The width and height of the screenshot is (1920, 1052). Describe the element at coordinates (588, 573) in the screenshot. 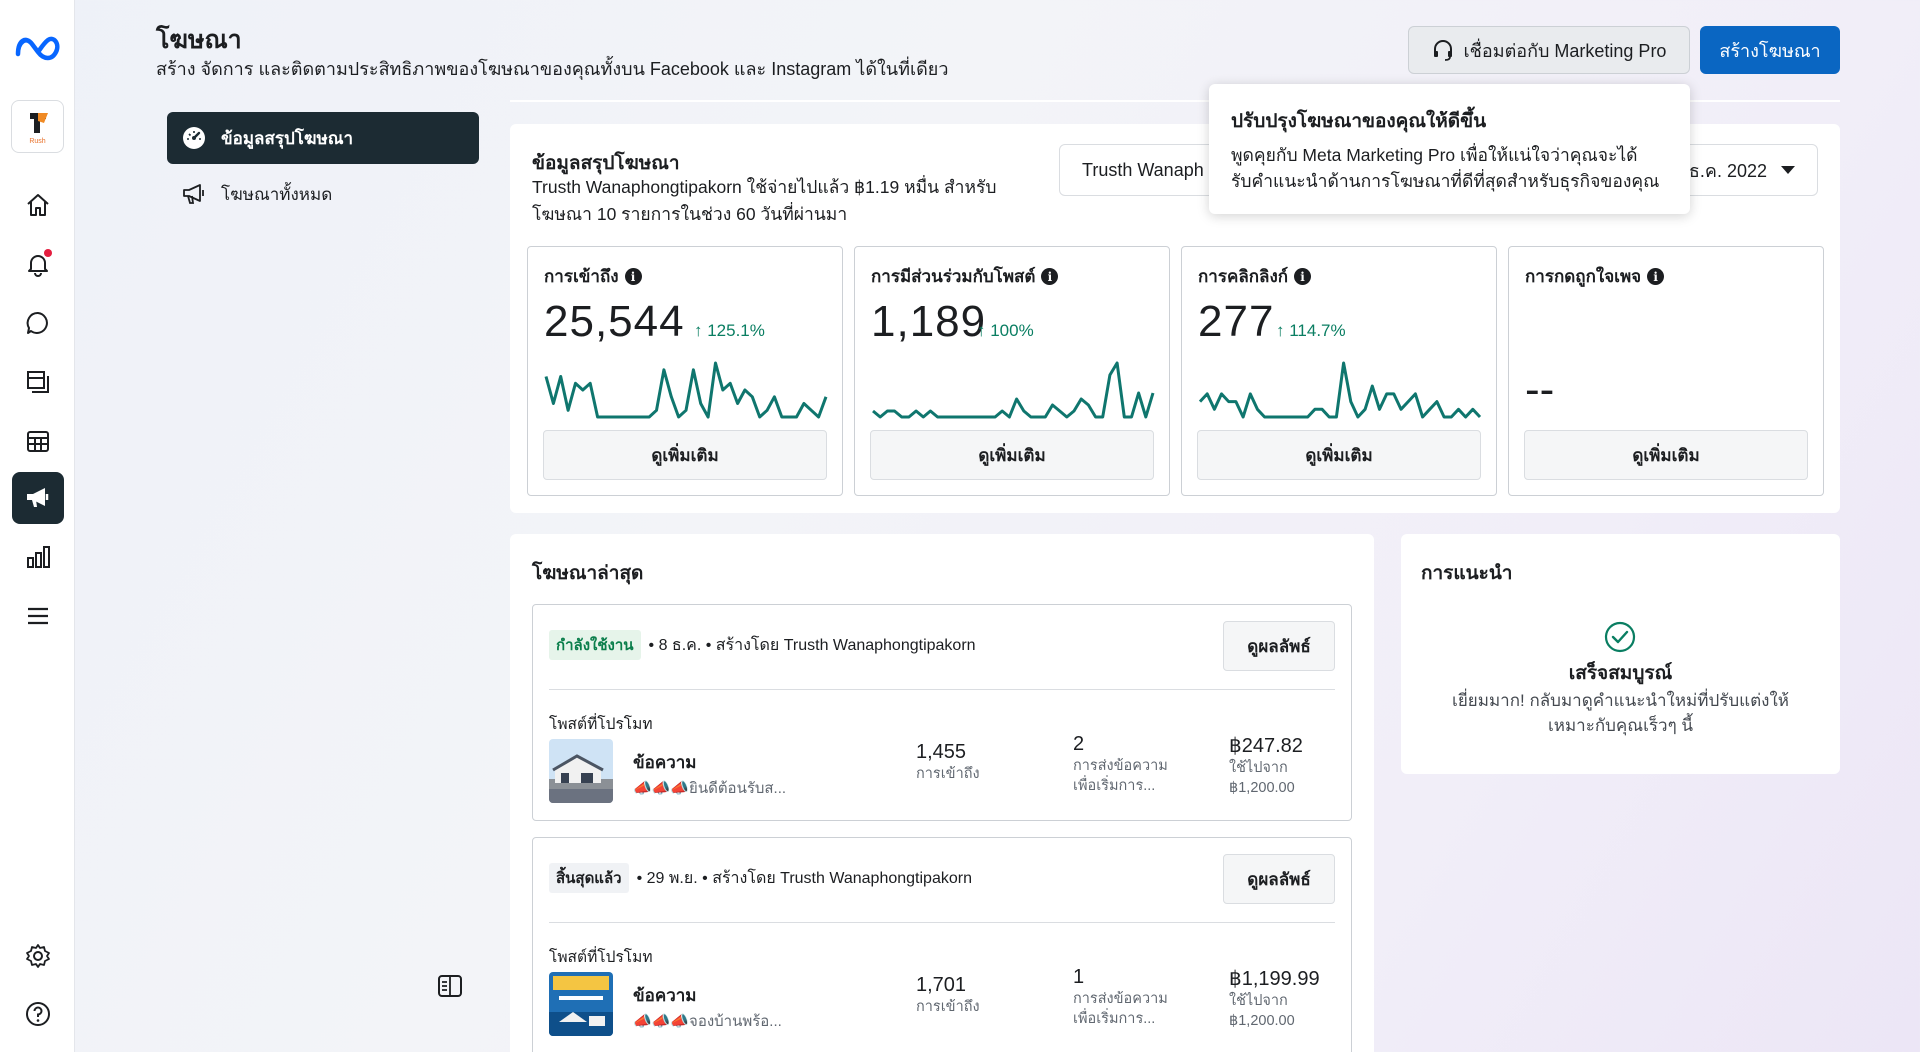

I see `recent-ads-title: โฆษณาล่าสุด` at that location.